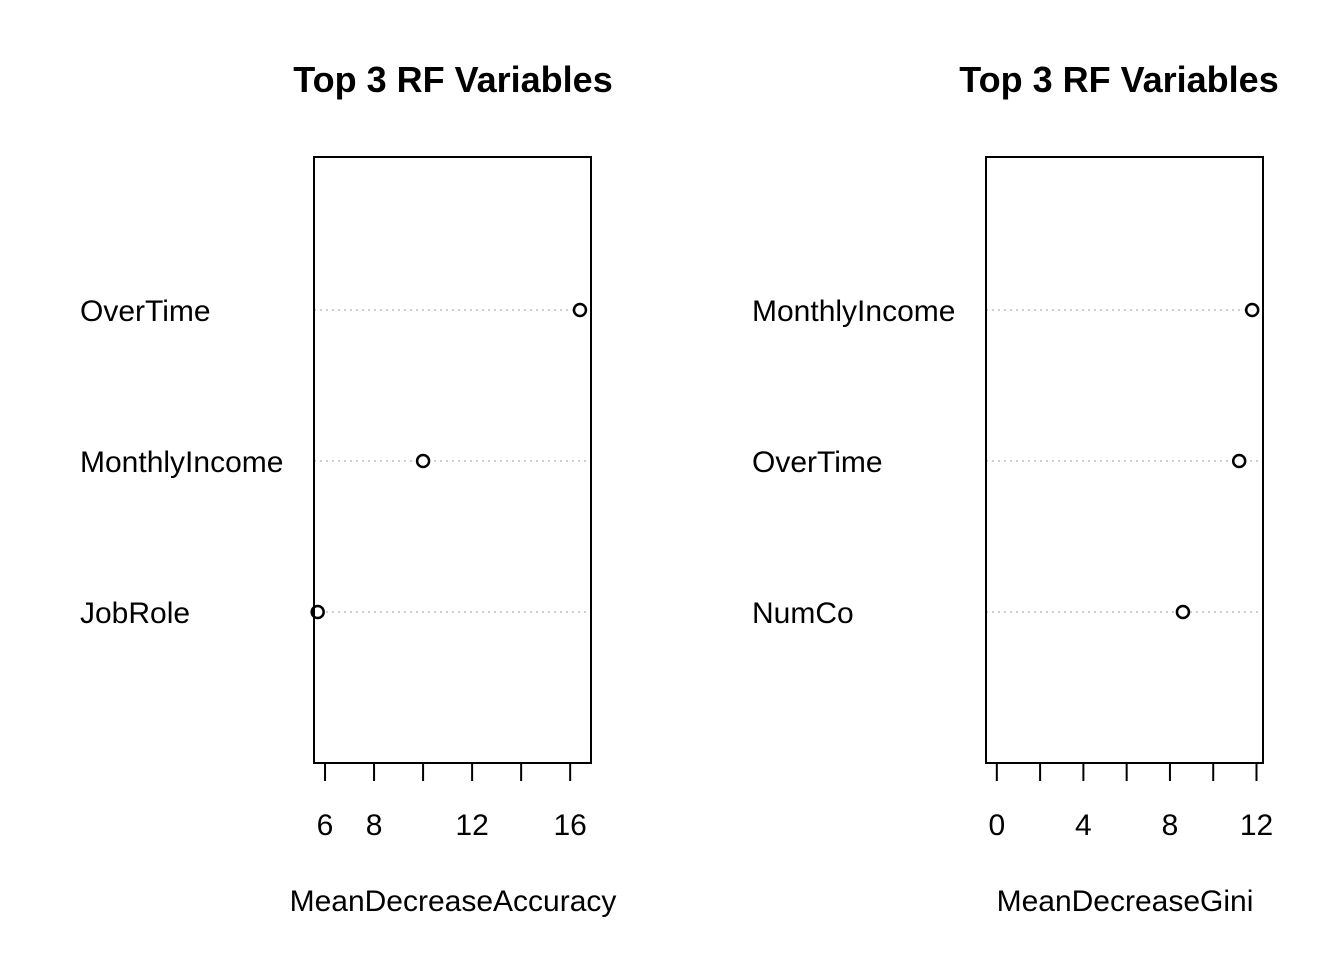  What do you see at coordinates (803, 613) in the screenshot?
I see `category-label: NumCo` at bounding box center [803, 613].